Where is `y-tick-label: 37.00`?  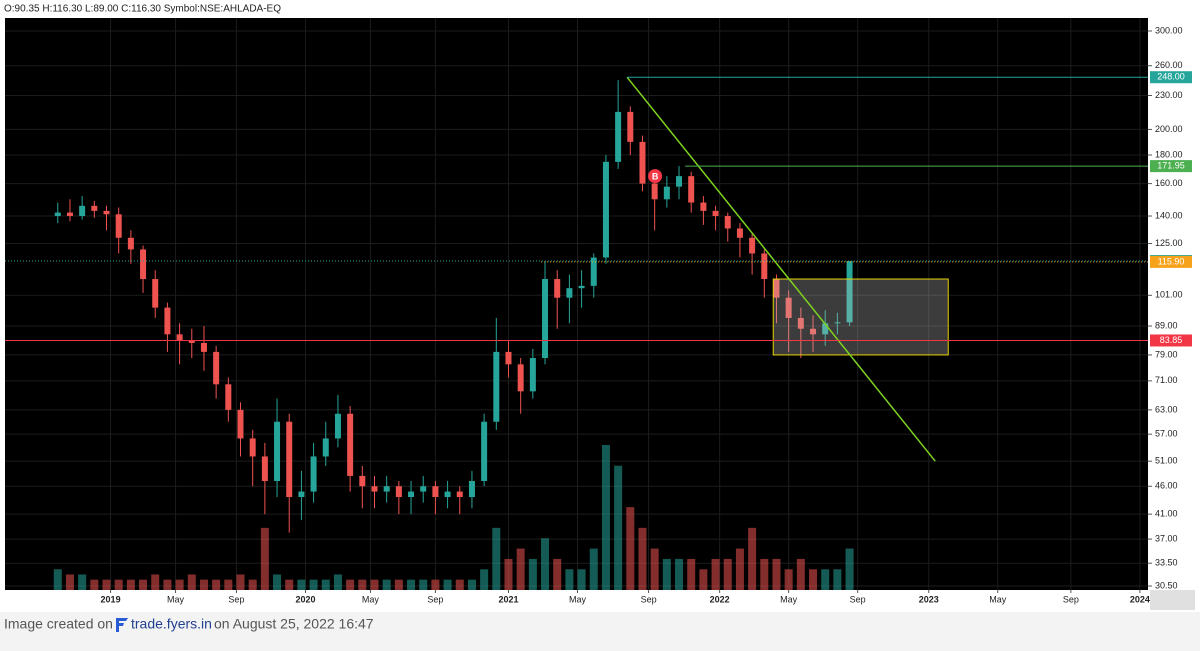
y-tick-label: 37.00 is located at coordinates (1166, 538).